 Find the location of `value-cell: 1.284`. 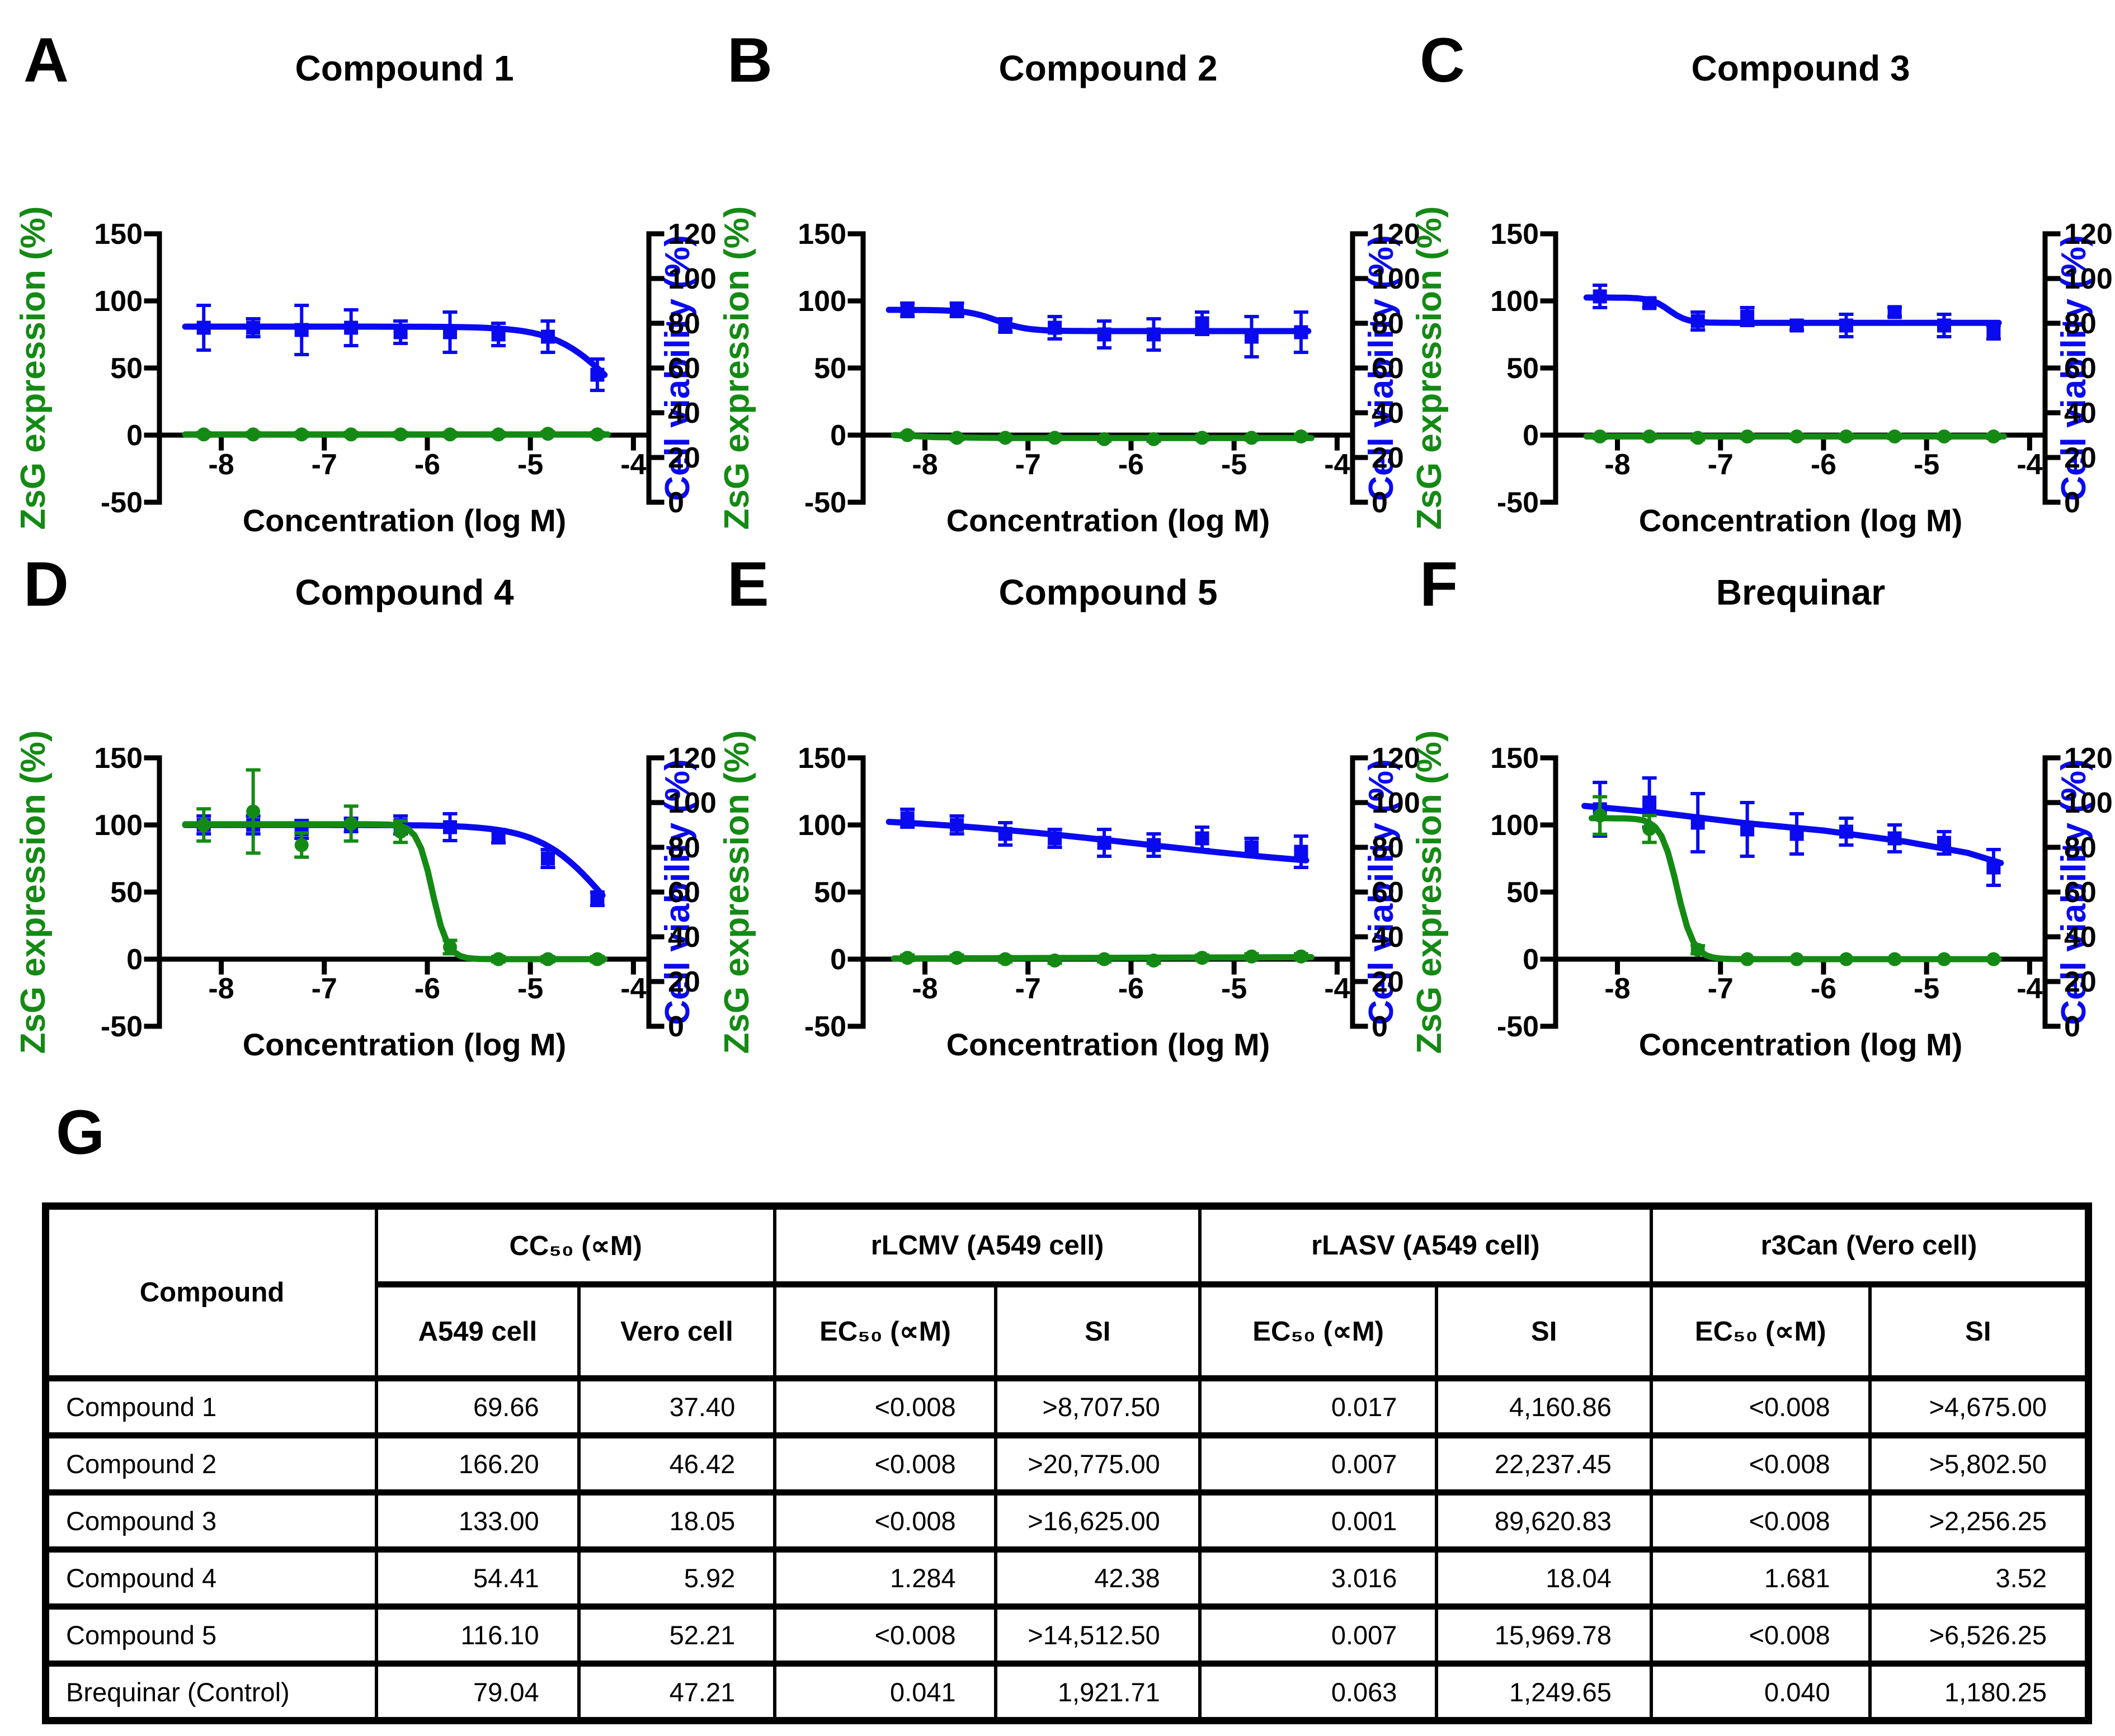

value-cell: 1.284 is located at coordinates (885, 1578).